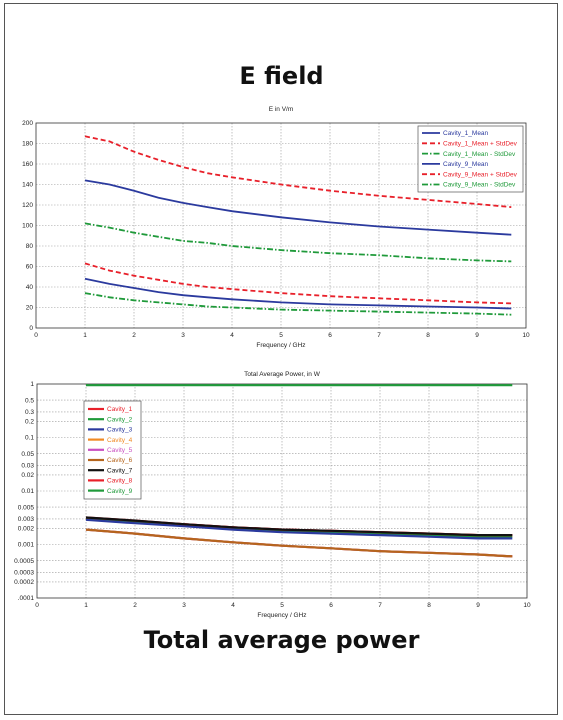  What do you see at coordinates (30, 308) in the screenshot?
I see `y-tick-label: 20` at bounding box center [30, 308].